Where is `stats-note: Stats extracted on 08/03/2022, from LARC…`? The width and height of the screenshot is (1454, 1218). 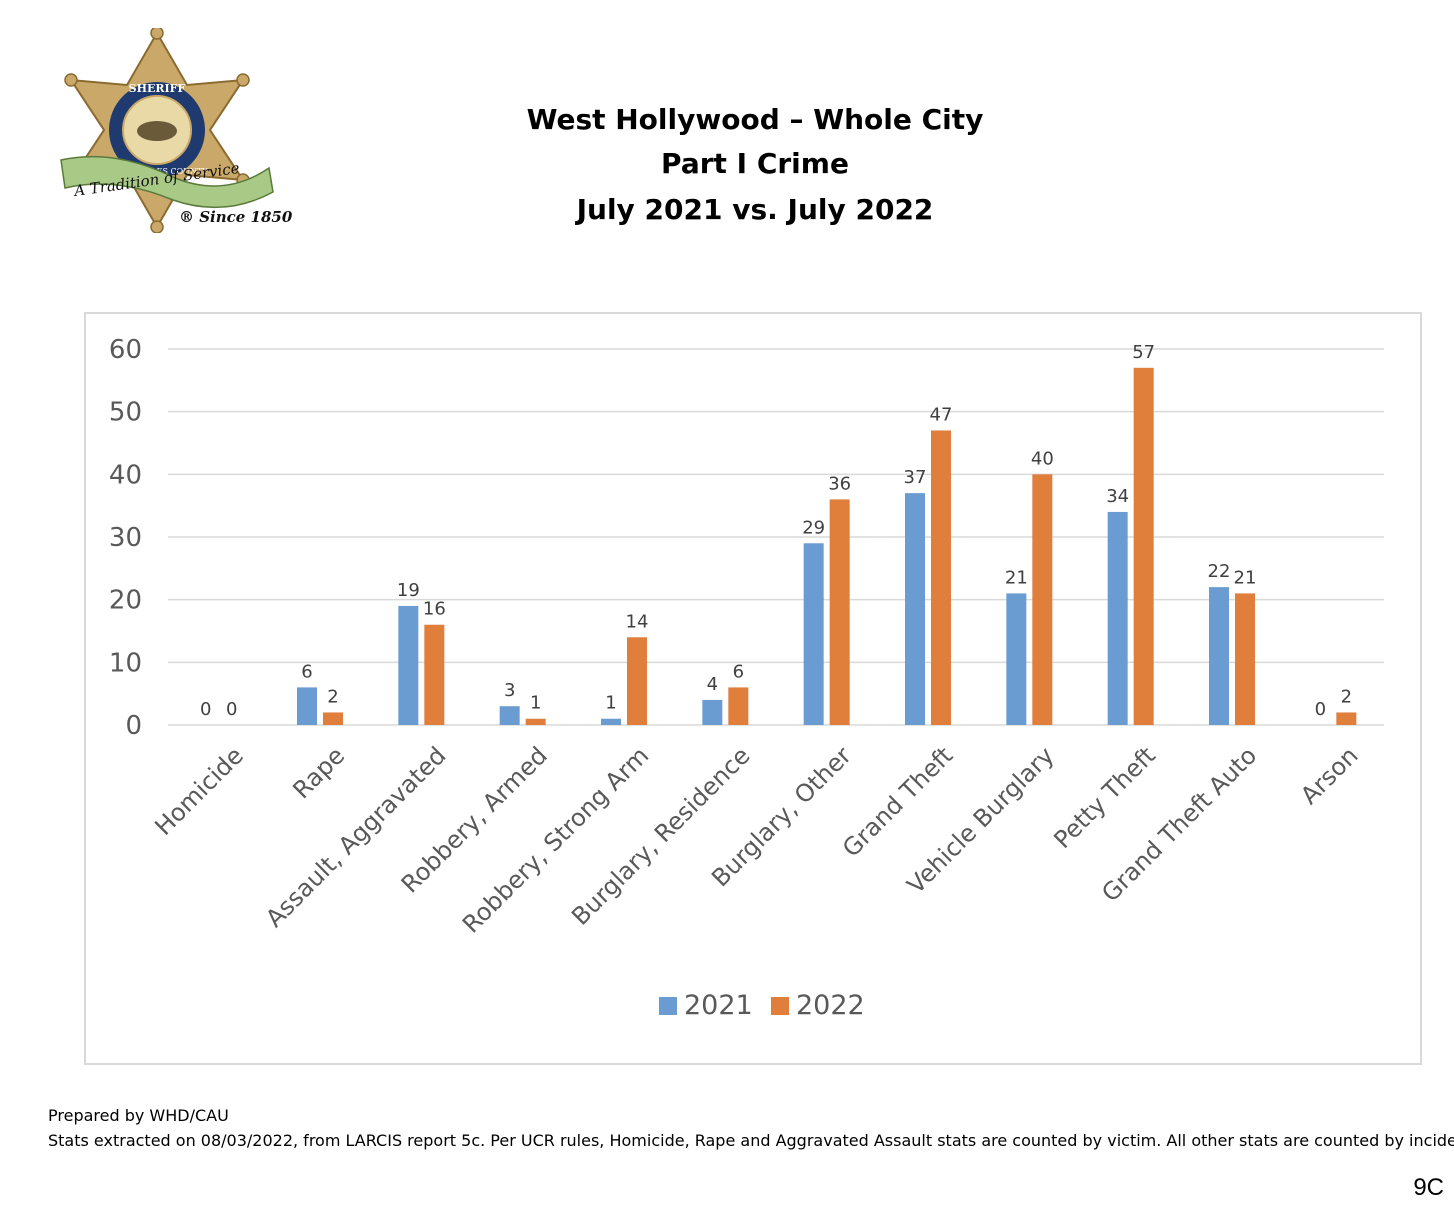 stats-note: Stats extracted on 08/03/2022, from LARC… is located at coordinates (751, 1140).